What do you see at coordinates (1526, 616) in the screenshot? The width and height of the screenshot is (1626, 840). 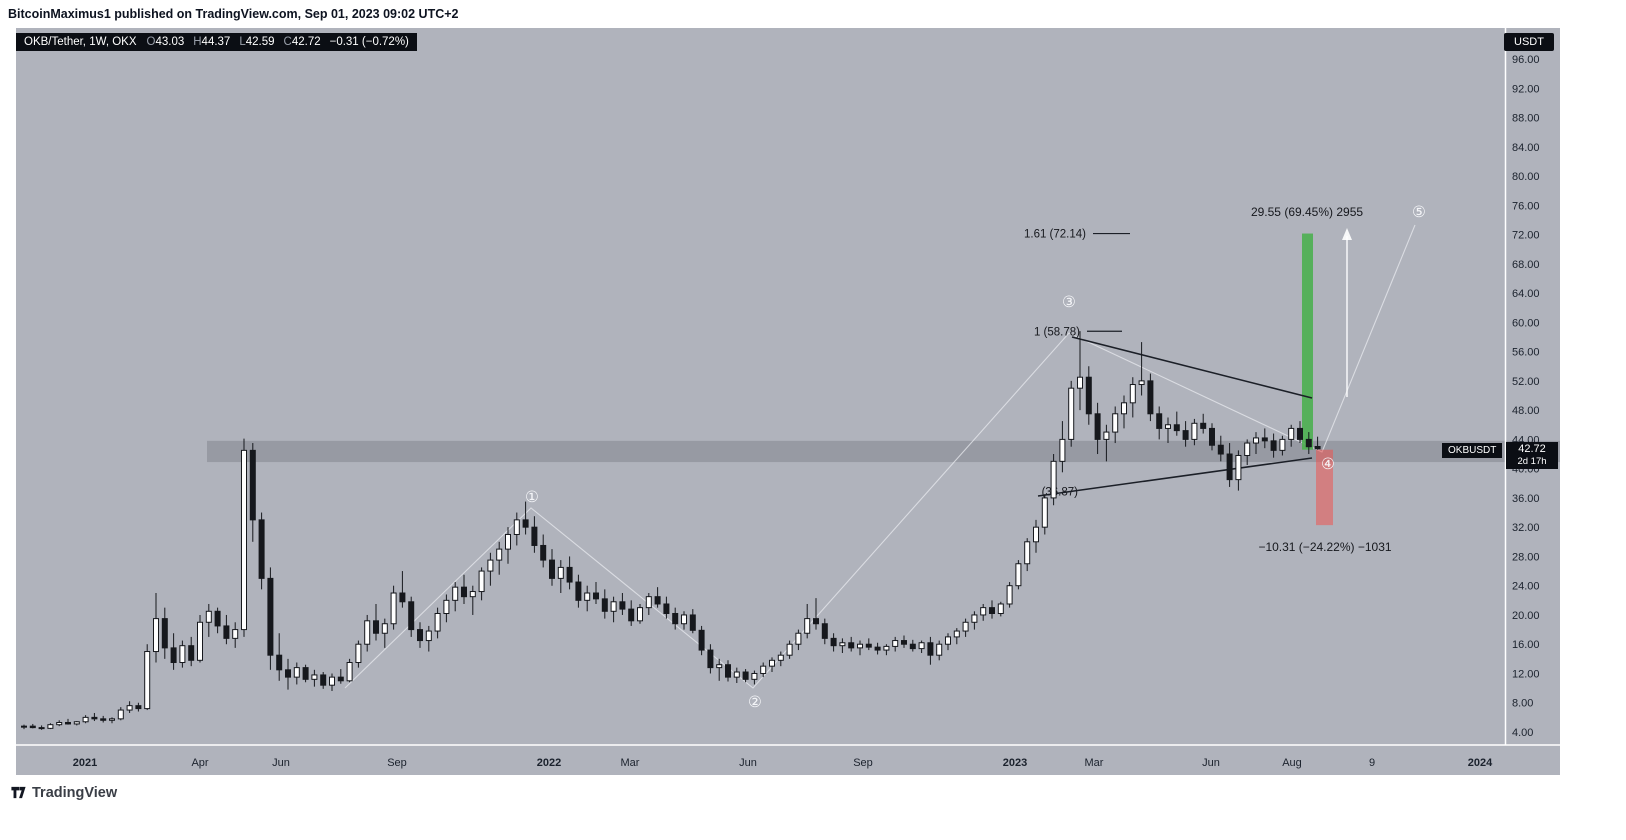 I see `price-axis-tick: 20.00` at bounding box center [1526, 616].